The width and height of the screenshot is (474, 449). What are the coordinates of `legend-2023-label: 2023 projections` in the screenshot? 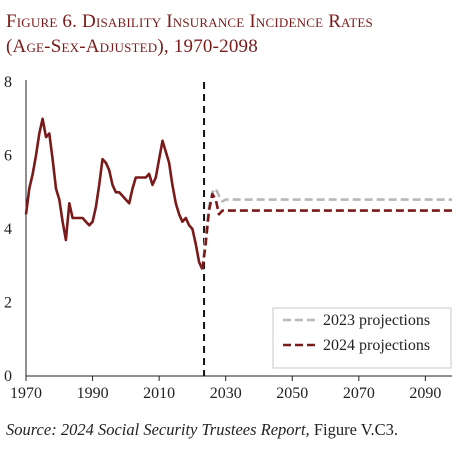 It's located at (376, 320).